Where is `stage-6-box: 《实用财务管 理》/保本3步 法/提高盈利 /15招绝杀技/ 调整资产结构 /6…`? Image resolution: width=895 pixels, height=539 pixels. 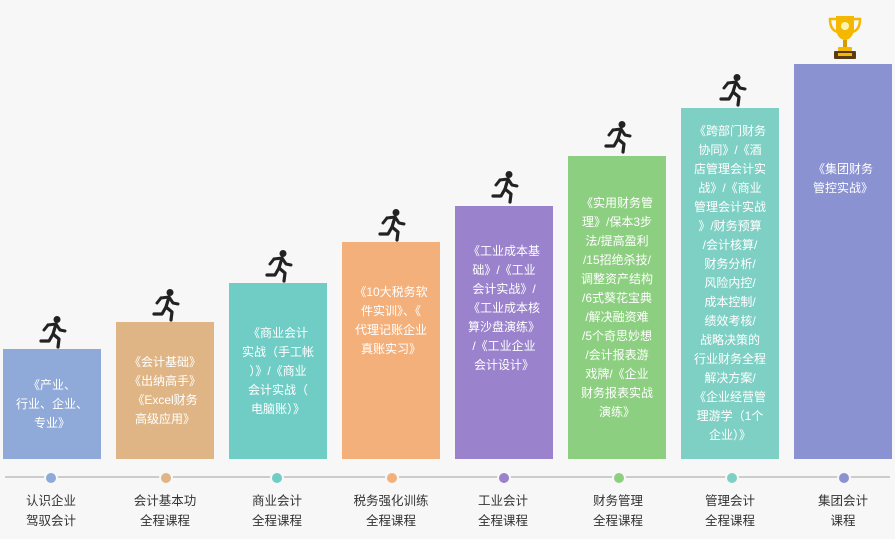
stage-6-box: 《实用财务管 理》/保本3步 法/提高盈利 /15招绝杀技/ 调整资产结构 /6… is located at coordinates (617, 307).